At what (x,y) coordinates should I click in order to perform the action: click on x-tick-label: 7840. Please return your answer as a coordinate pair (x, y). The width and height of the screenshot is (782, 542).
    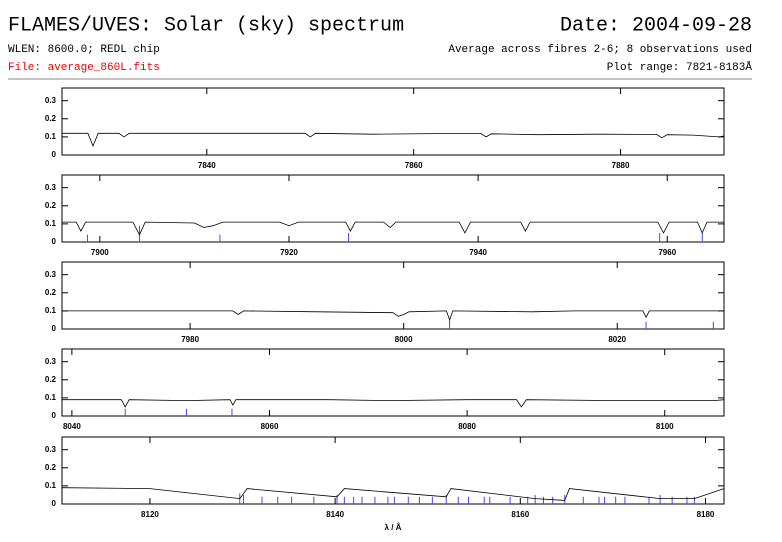
    Looking at the image, I should click on (207, 165).